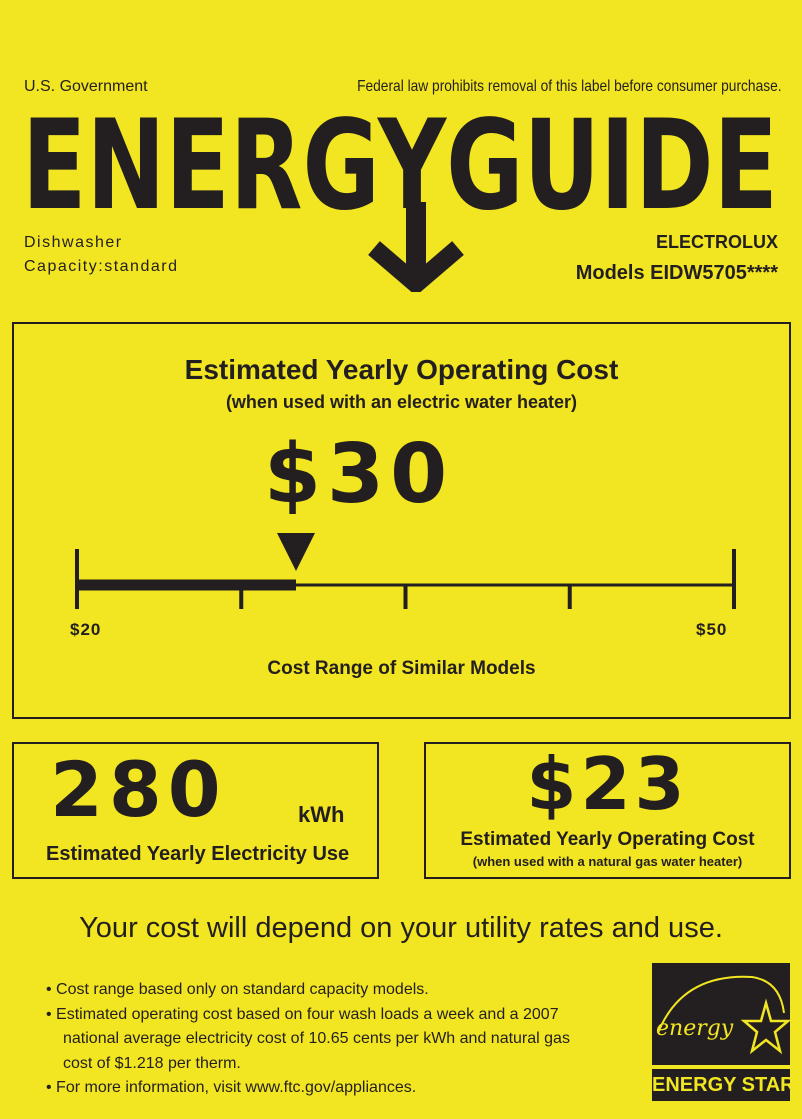  Describe the element at coordinates (321, 814) in the screenshot. I see `electricity-unit: kWh` at that location.